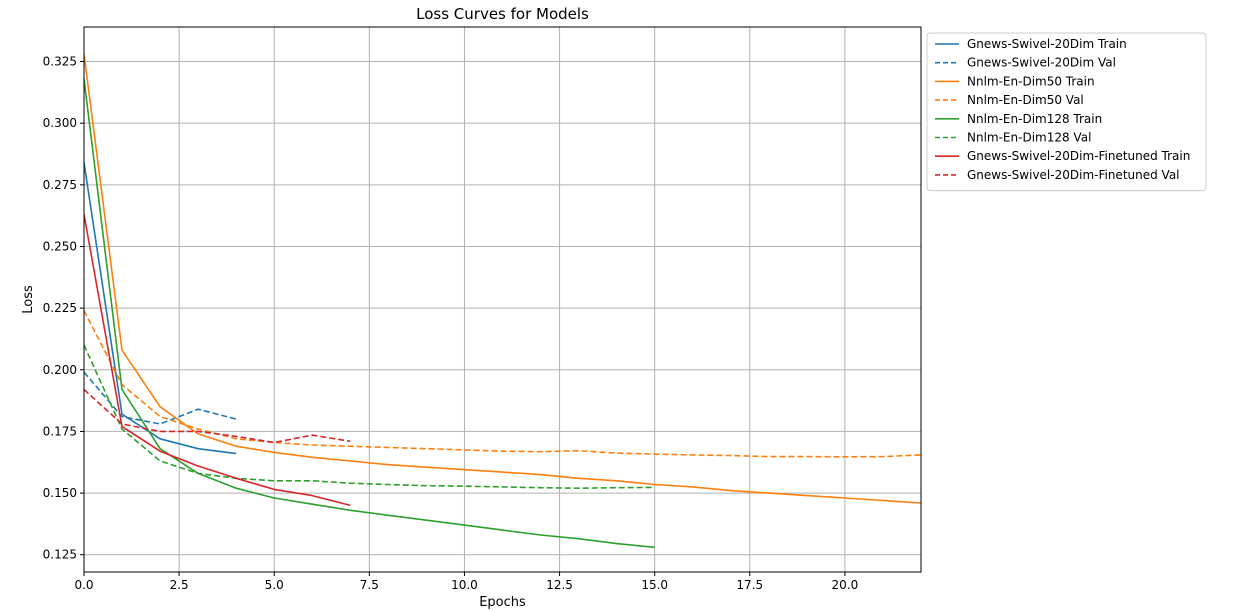 The image size is (1235, 611). What do you see at coordinates (60, 308) in the screenshot?
I see `y-tick-label: 0.225` at bounding box center [60, 308].